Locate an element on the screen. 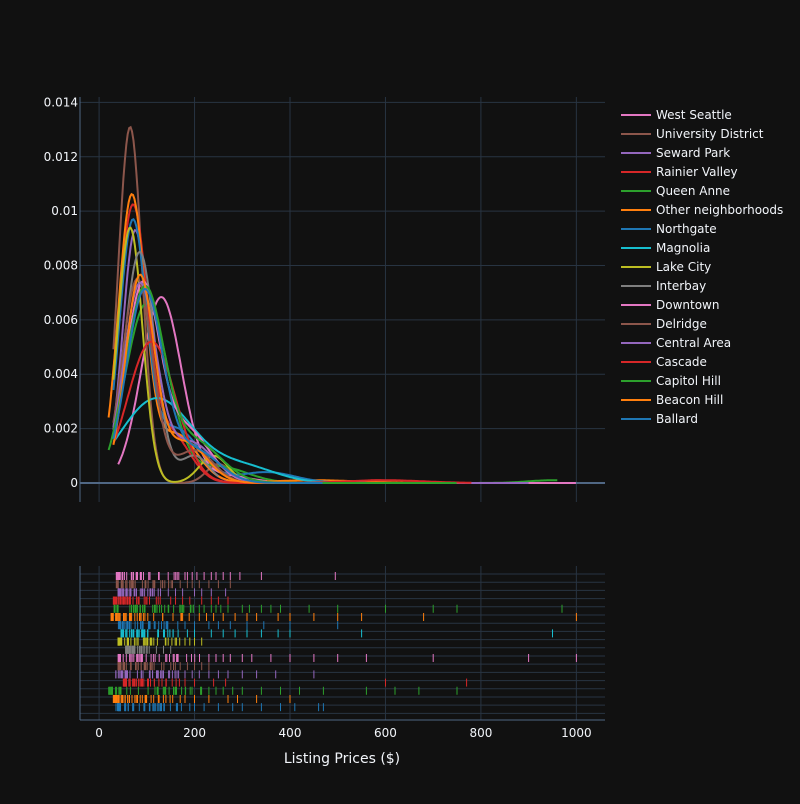  rug-axes: 0 200 400 600 800 1000 is located at coordinates (342, 653).